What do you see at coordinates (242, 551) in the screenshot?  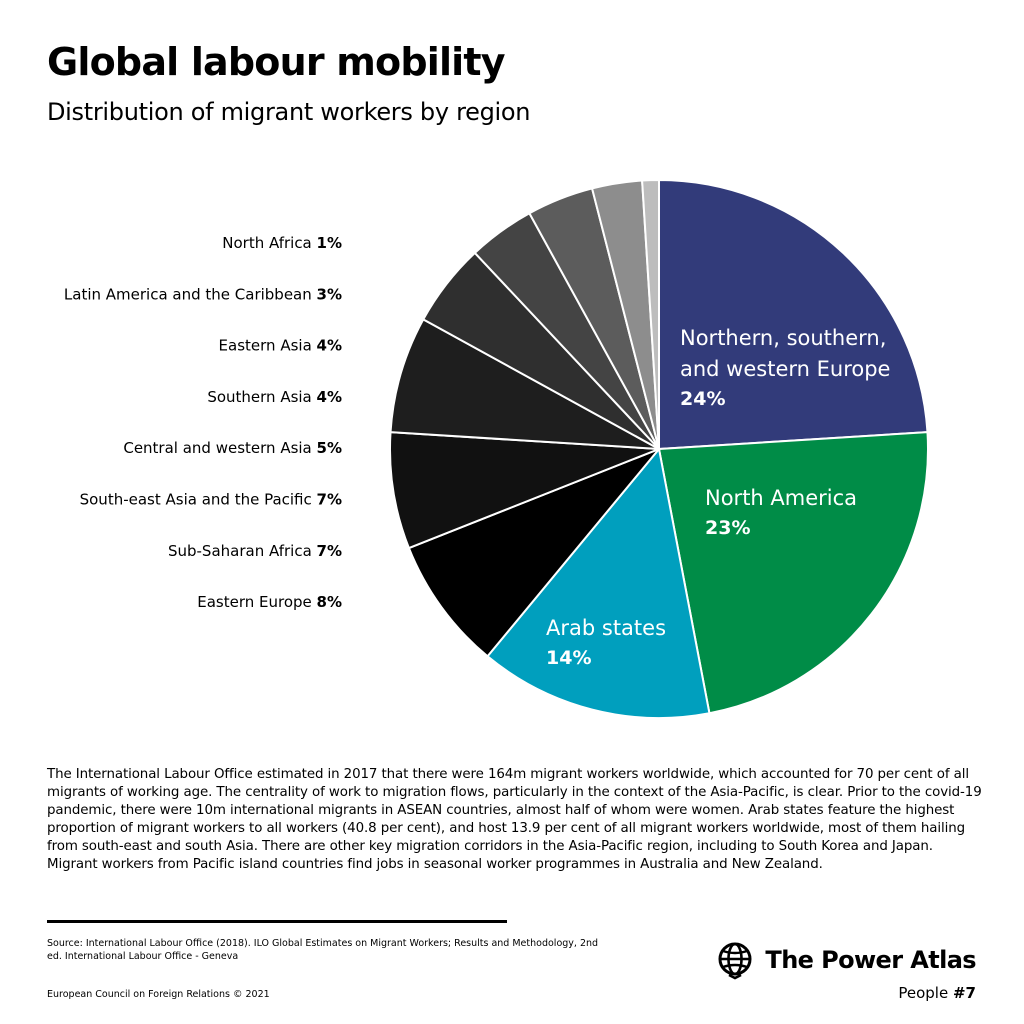 I see `legend-label: Sub-Saharan Africa` at bounding box center [242, 551].